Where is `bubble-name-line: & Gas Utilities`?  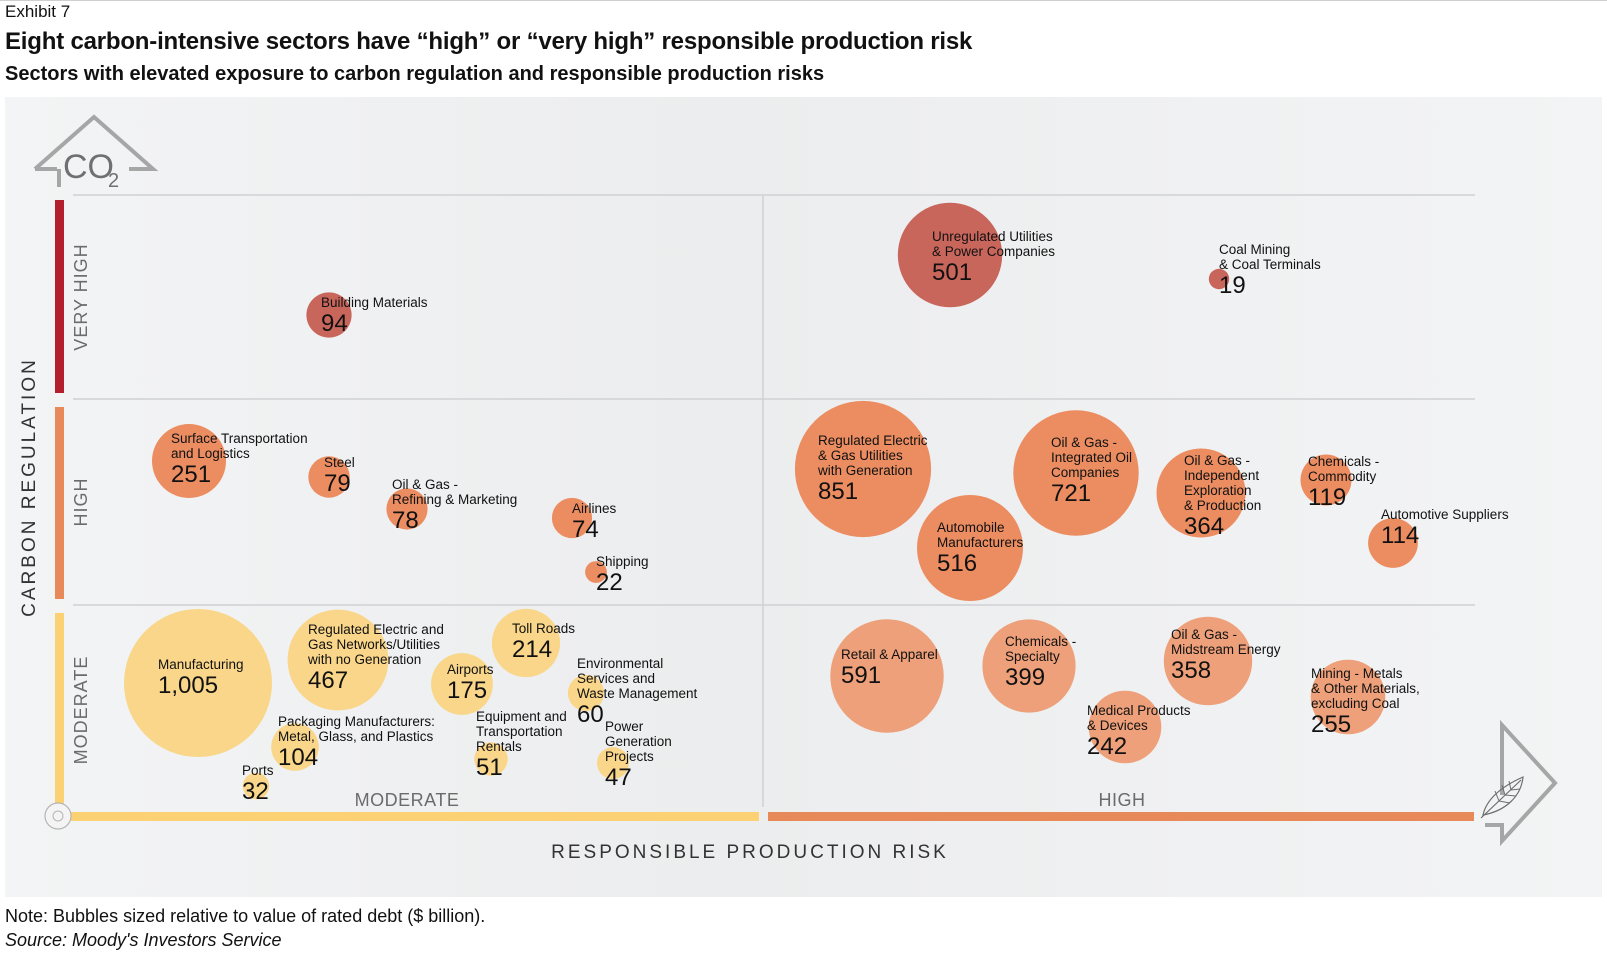 bubble-name-line: & Gas Utilities is located at coordinates (860, 455).